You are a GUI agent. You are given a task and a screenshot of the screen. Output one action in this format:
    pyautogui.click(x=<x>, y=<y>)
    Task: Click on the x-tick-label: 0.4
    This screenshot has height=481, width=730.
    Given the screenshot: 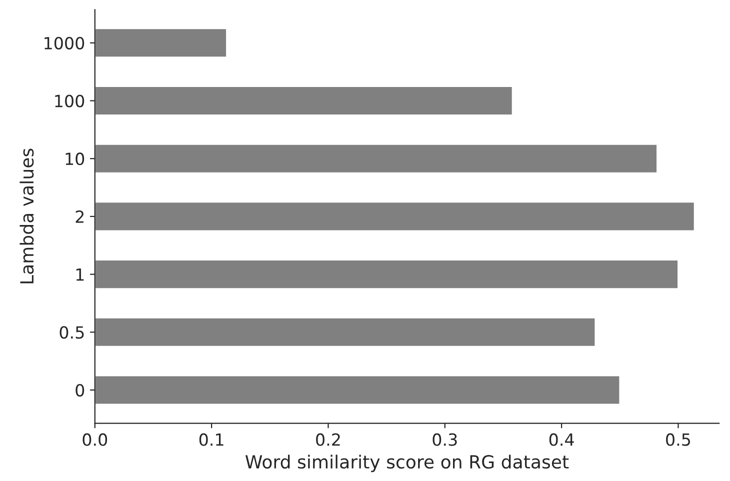 What is the action you would take?
    pyautogui.click(x=561, y=439)
    